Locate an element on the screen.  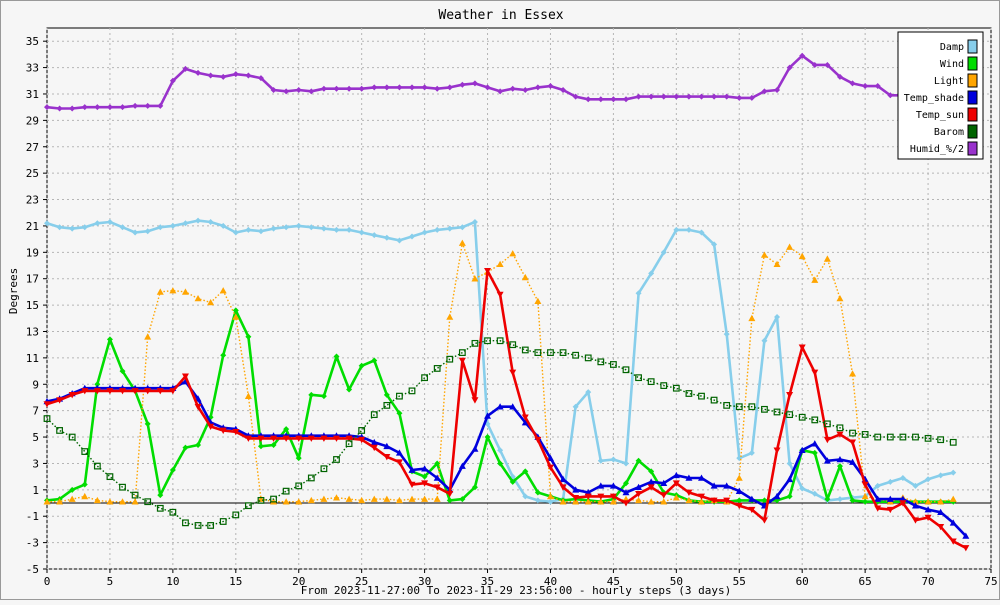
x-tick-label: 40 is located at coordinates (550, 581).